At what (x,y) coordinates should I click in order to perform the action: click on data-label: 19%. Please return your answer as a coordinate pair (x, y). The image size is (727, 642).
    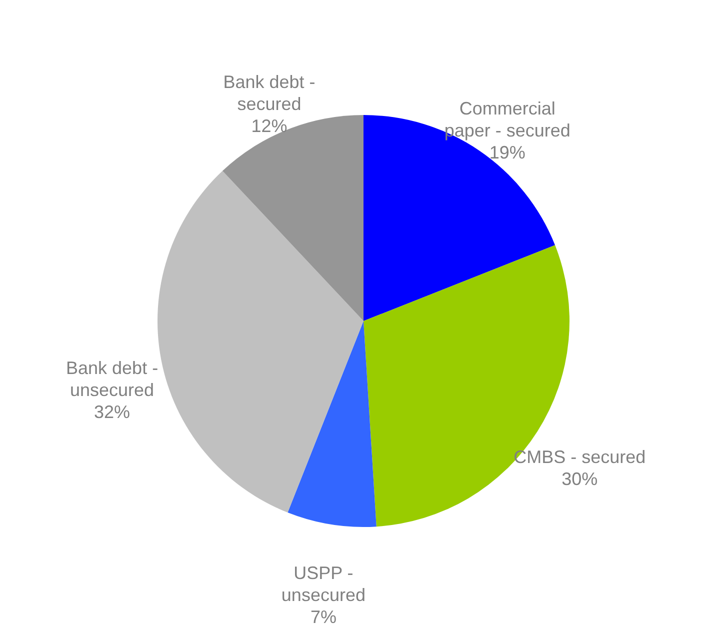
    Looking at the image, I should click on (507, 152).